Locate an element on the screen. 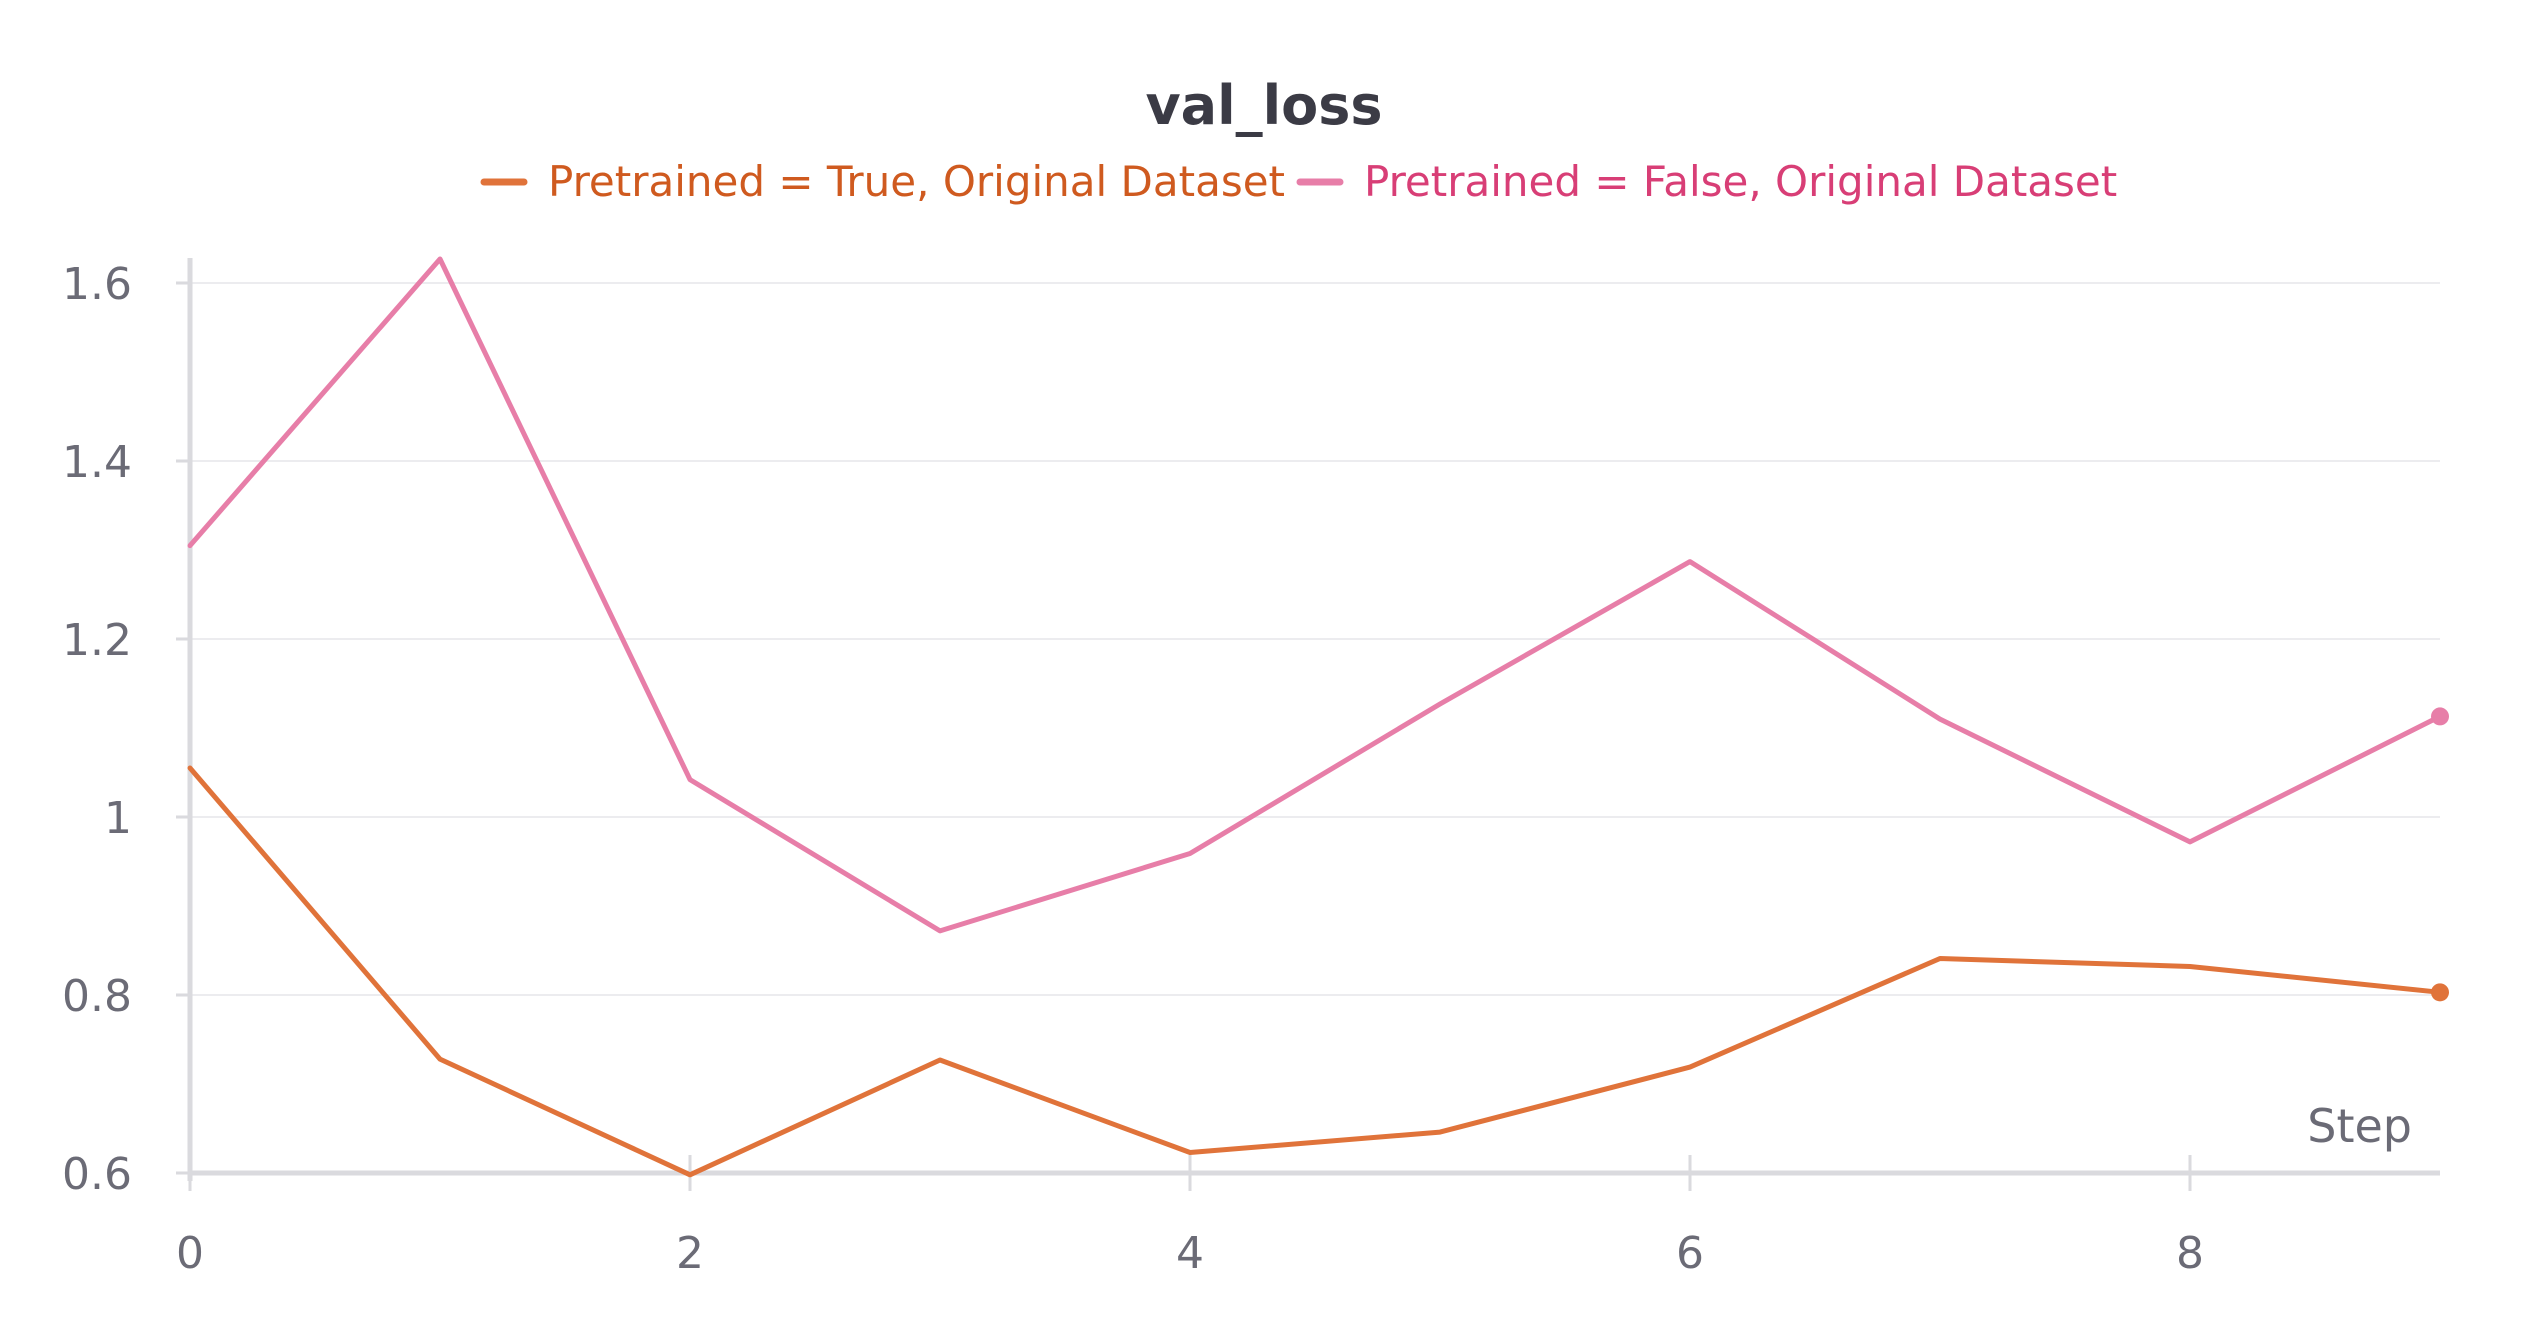 This screenshot has height=1328, width=2528. y-tick-label: 0.6 is located at coordinates (97, 1174).